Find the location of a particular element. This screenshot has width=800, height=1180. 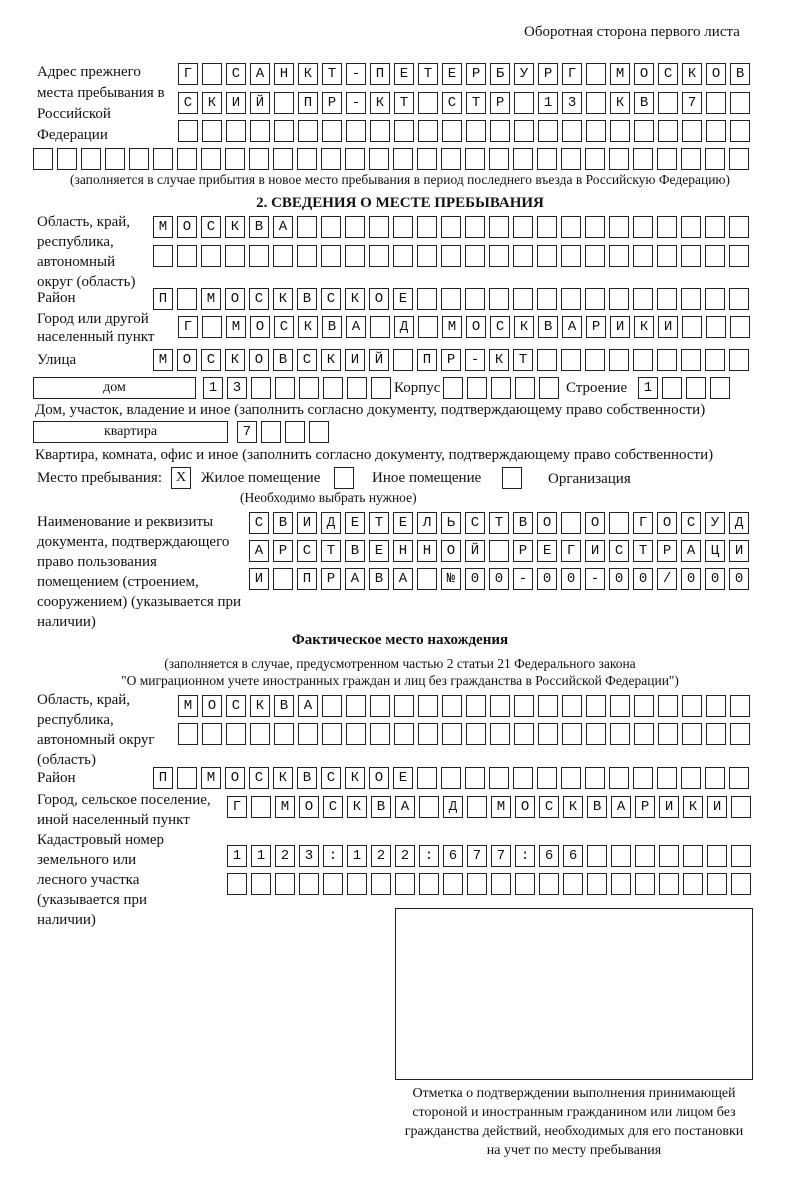

stay-option-other-checkbox is located at coordinates (344, 478).